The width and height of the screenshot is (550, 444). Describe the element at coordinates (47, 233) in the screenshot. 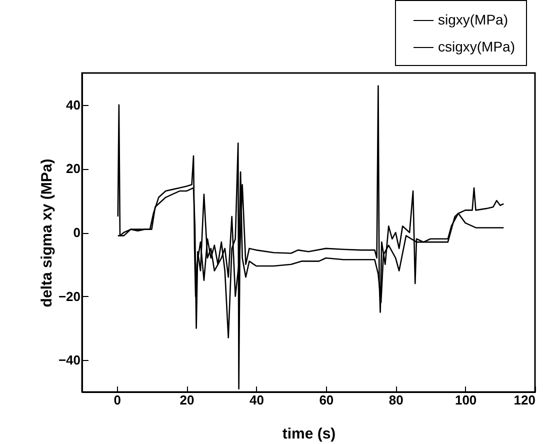

I see `y-axis-title: delta sigma xy (MPa)` at that location.